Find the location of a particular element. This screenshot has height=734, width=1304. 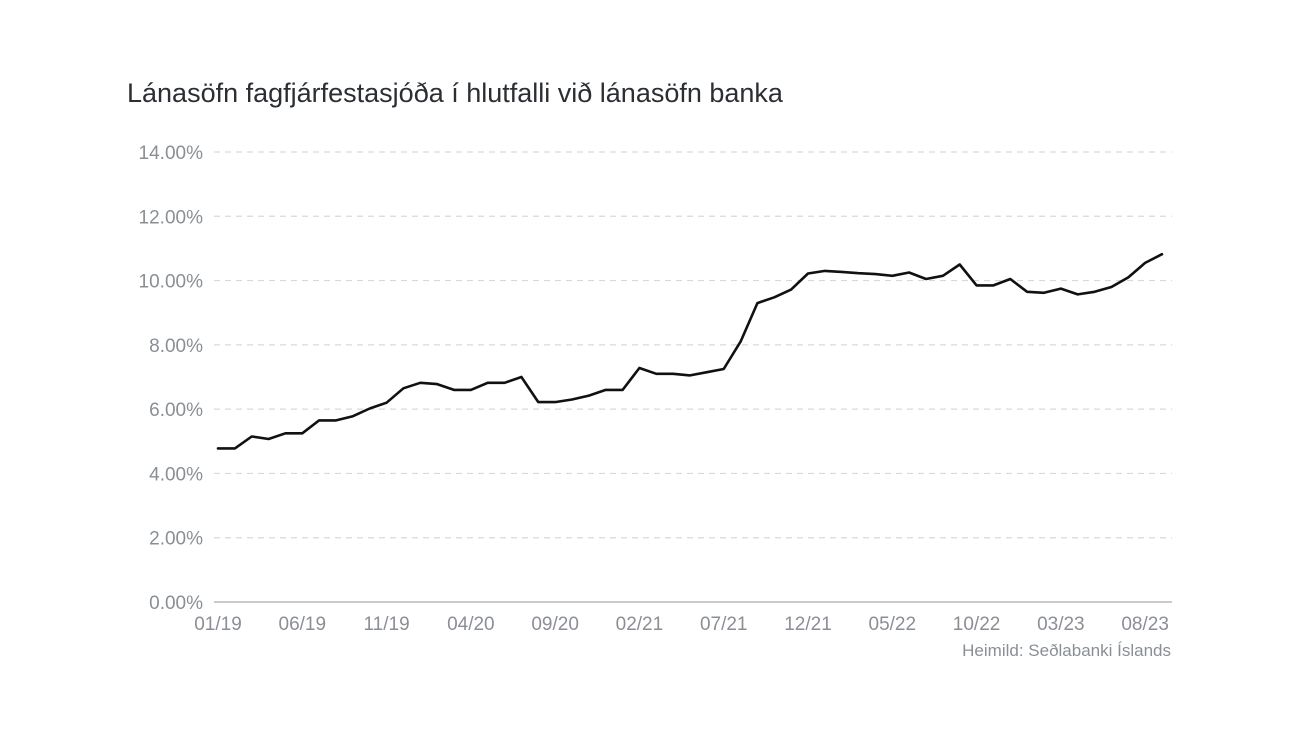

x-tick-label: 11/19 is located at coordinates (387, 624).